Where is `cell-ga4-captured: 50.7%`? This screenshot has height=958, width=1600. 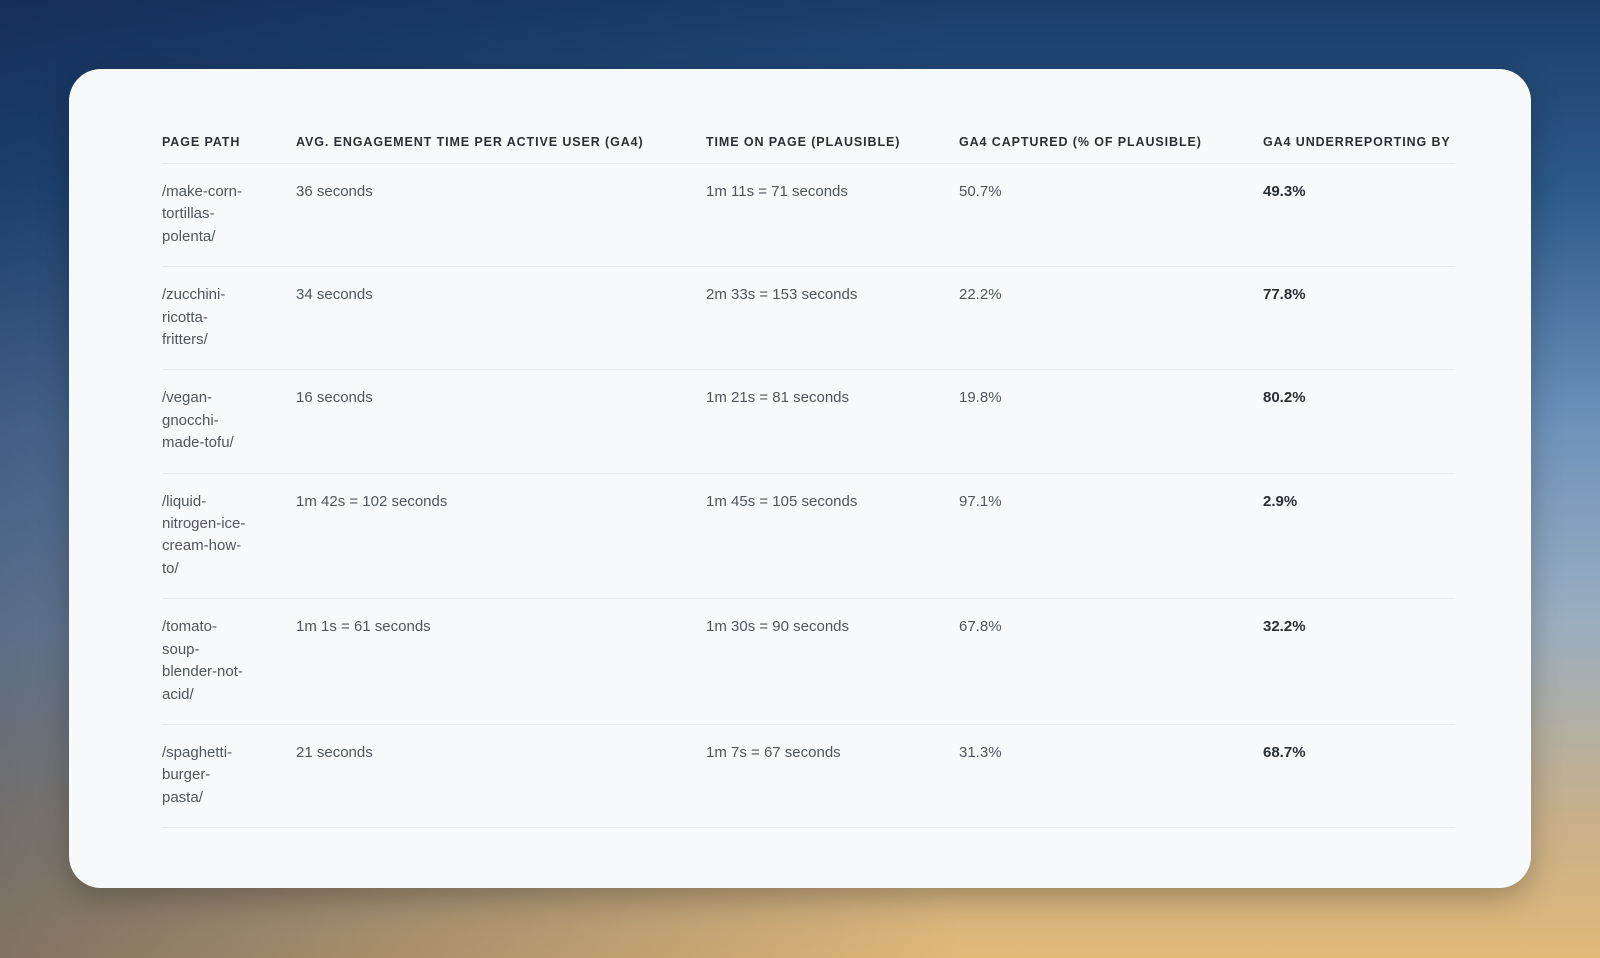 cell-ga4-captured: 50.7% is located at coordinates (980, 191).